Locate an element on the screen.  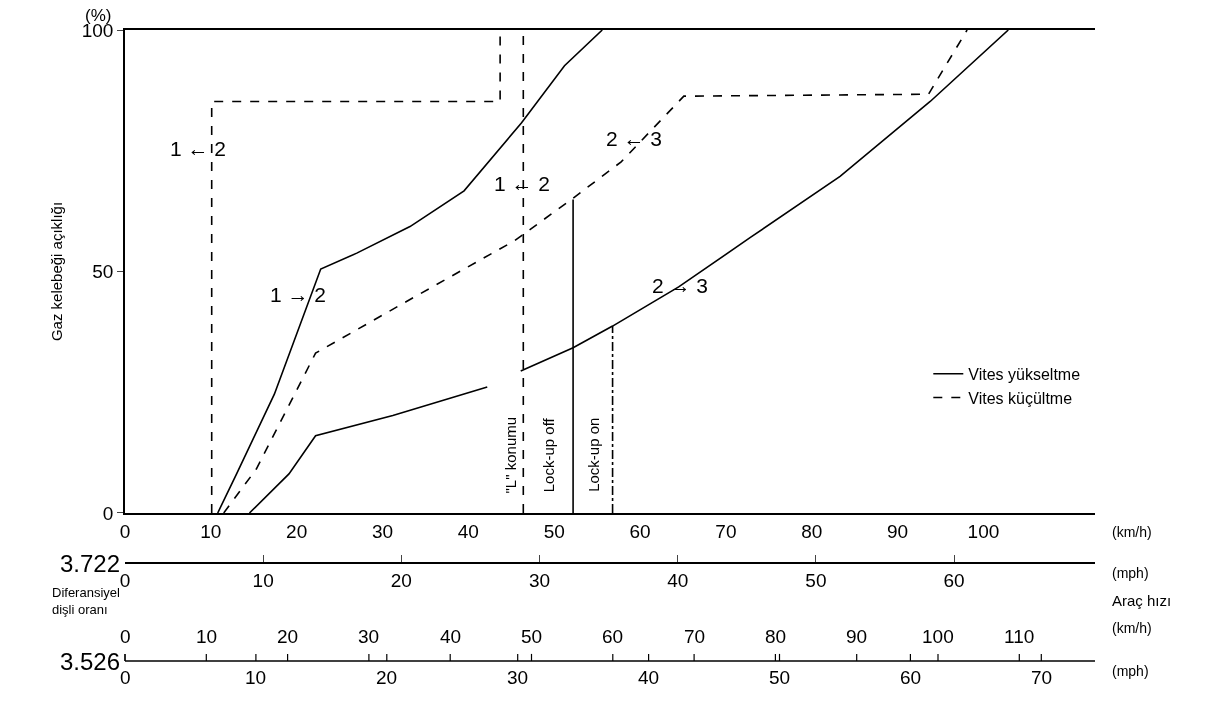
x-tick-label: 100 is located at coordinates (983, 531).